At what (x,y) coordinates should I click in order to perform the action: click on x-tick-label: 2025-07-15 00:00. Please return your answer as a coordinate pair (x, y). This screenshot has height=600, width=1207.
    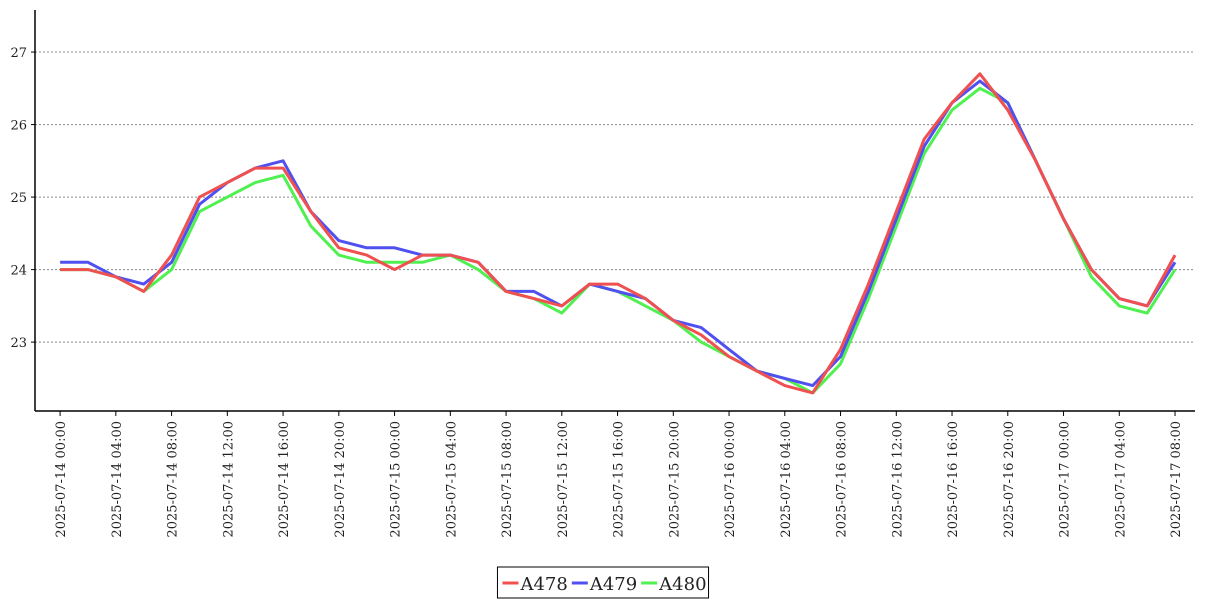
    Looking at the image, I should click on (396, 479).